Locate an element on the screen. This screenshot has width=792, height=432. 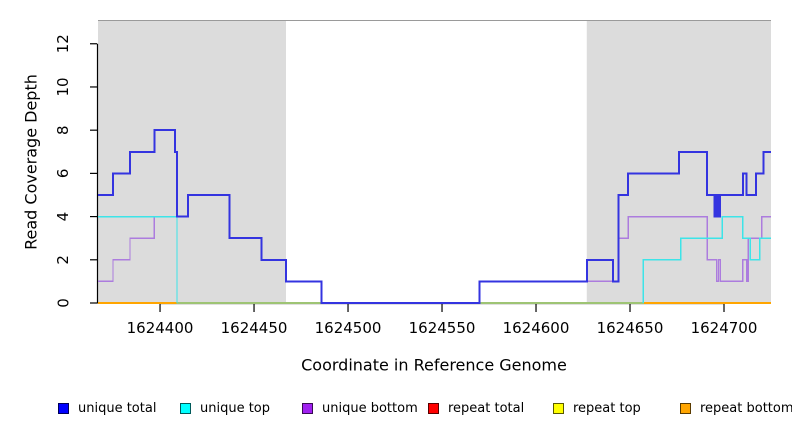
legend-item-repeat-total: repeat total is located at coordinates (476, 408).